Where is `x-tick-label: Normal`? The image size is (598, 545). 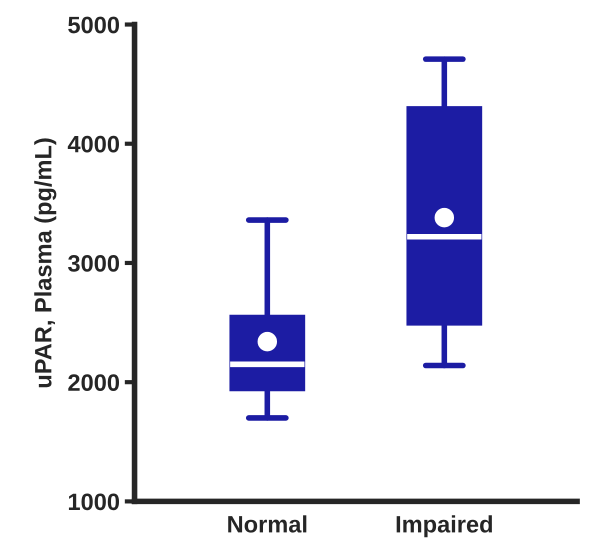 x-tick-label: Normal is located at coordinates (267, 524).